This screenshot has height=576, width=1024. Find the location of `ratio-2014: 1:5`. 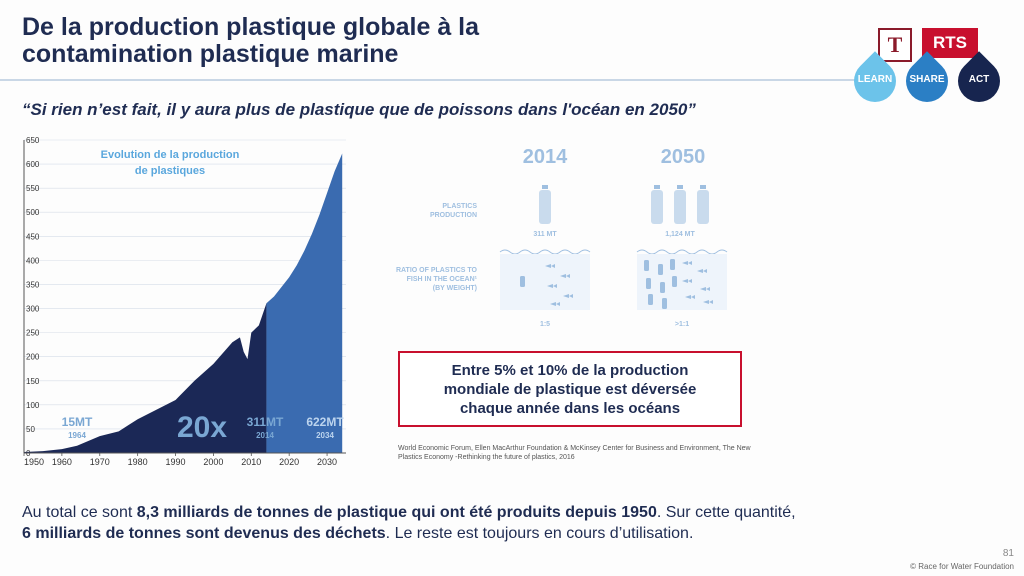

ratio-2014: 1:5 is located at coordinates (545, 324).